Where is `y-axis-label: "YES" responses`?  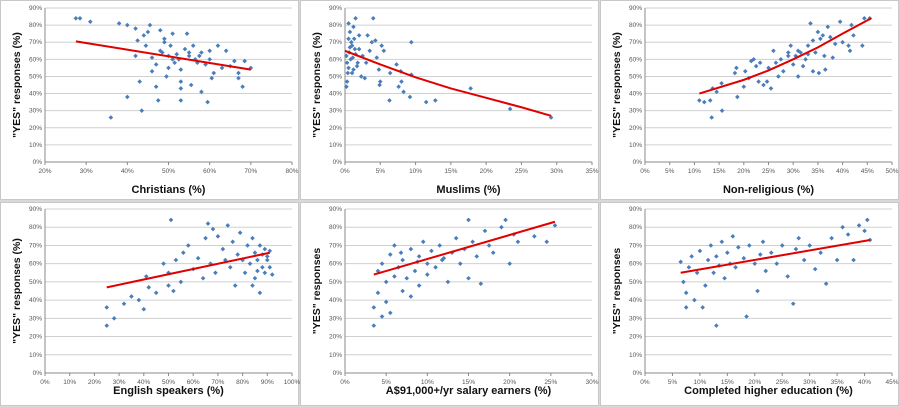 y-axis-label: "YES" responses is located at coordinates (617, 291).